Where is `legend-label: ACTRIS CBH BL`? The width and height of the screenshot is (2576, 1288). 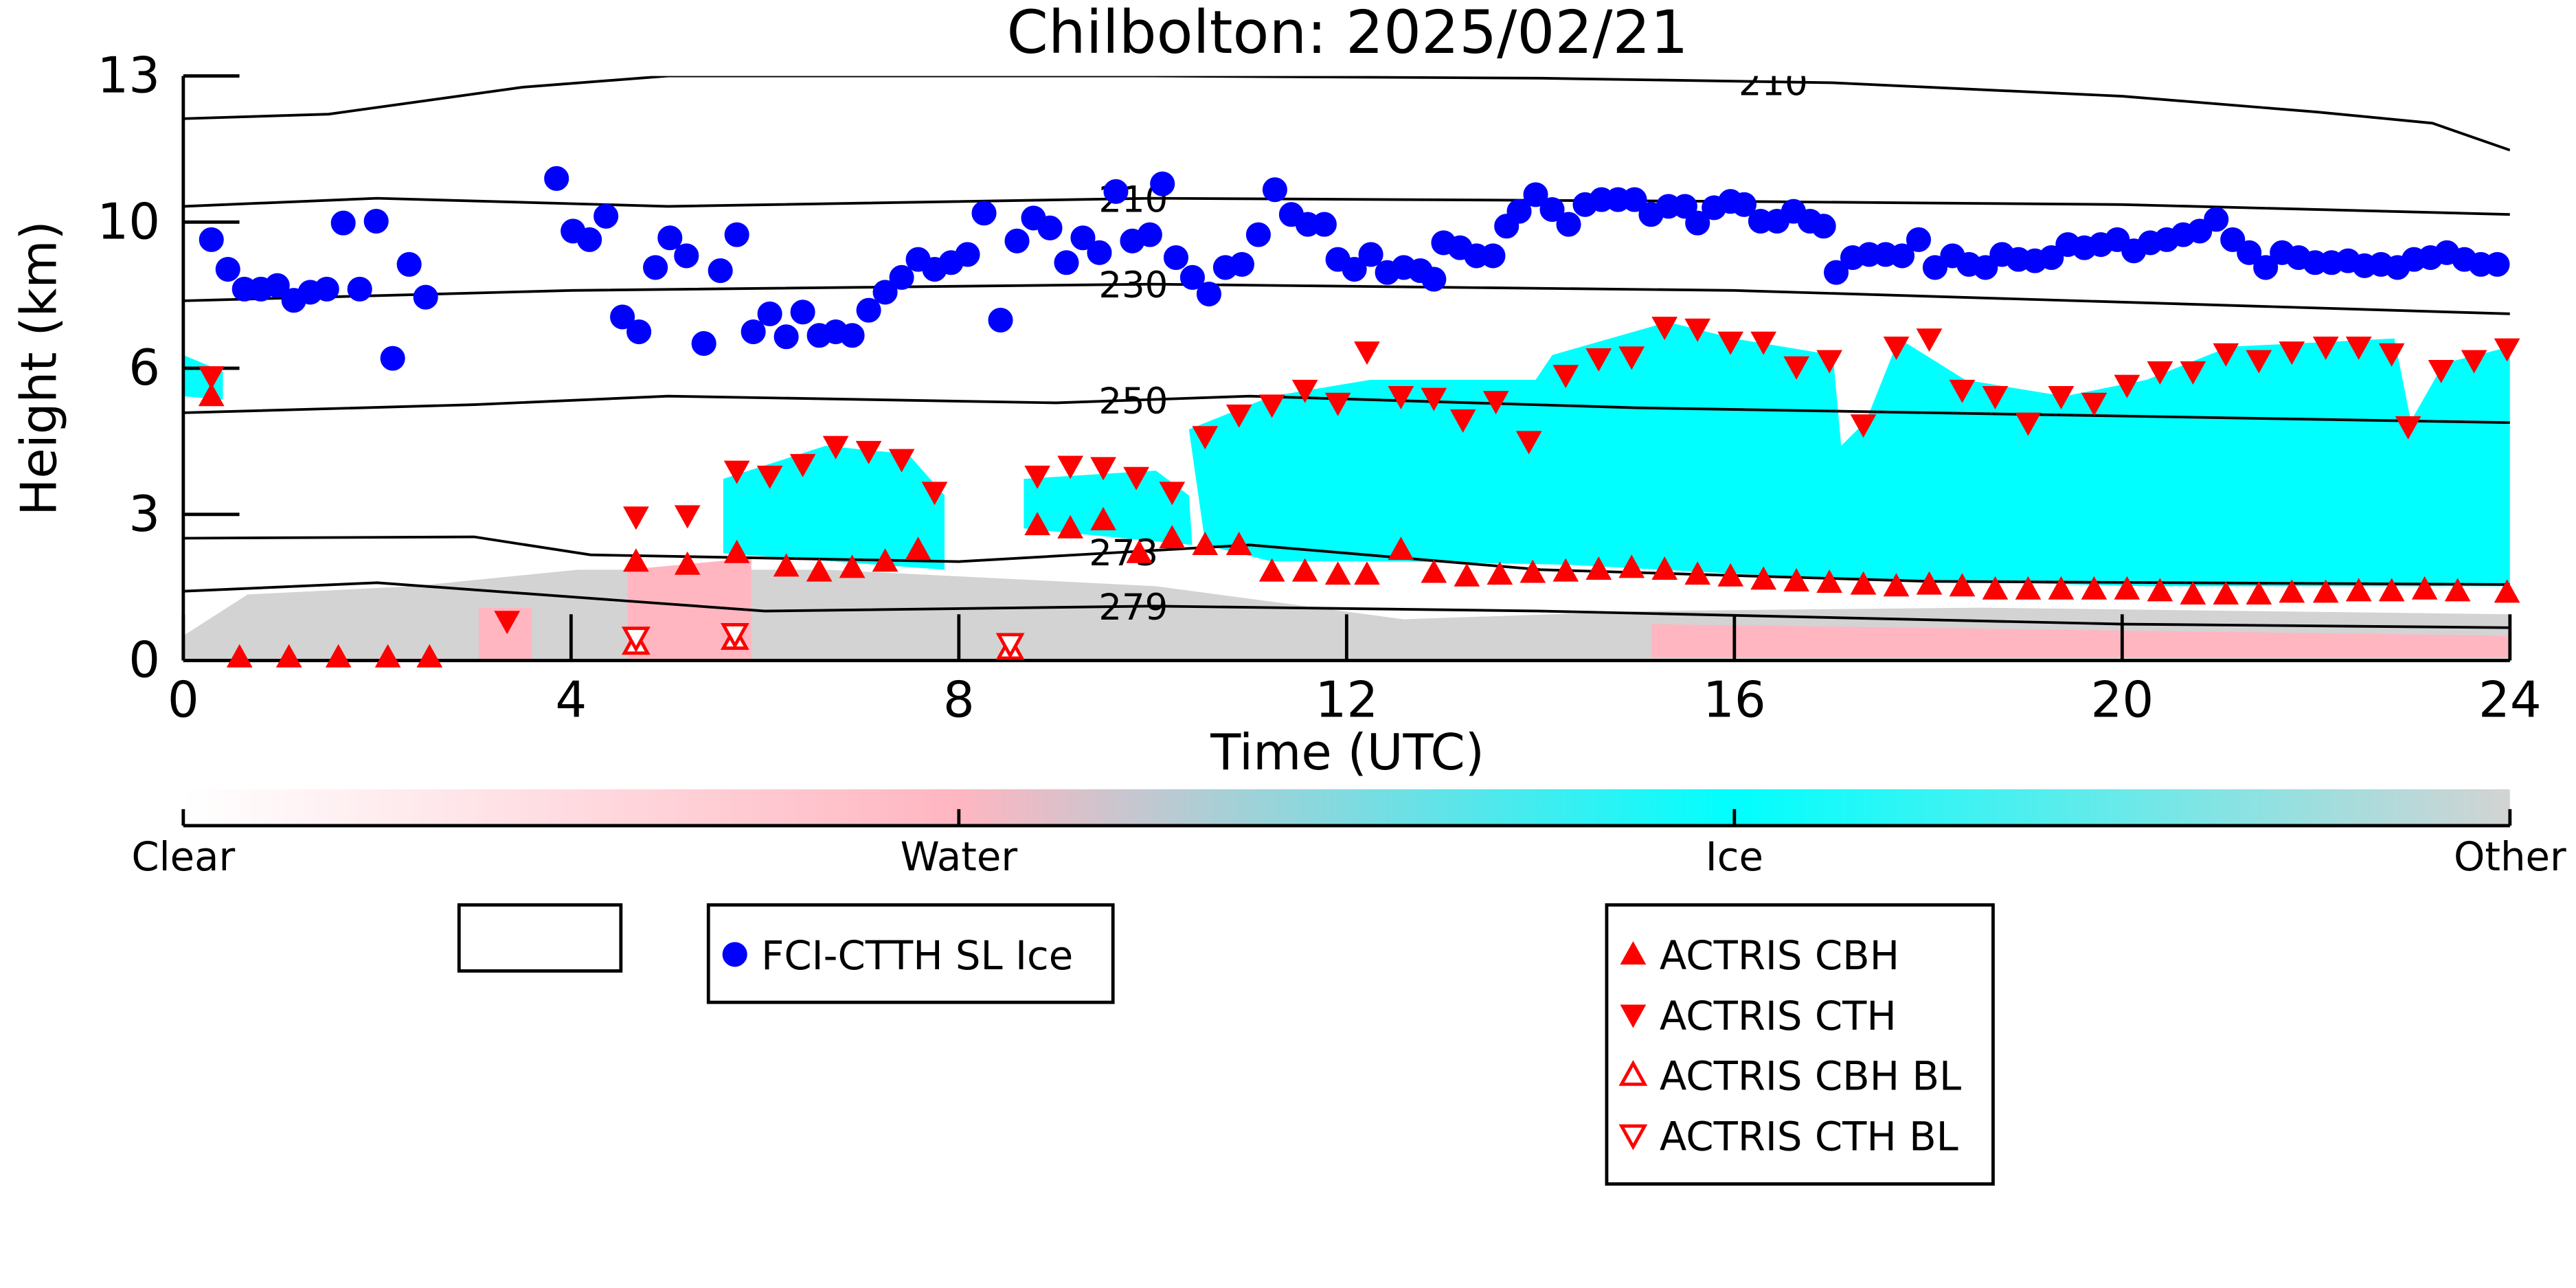
legend-label: ACTRIS CBH BL is located at coordinates (1810, 1076).